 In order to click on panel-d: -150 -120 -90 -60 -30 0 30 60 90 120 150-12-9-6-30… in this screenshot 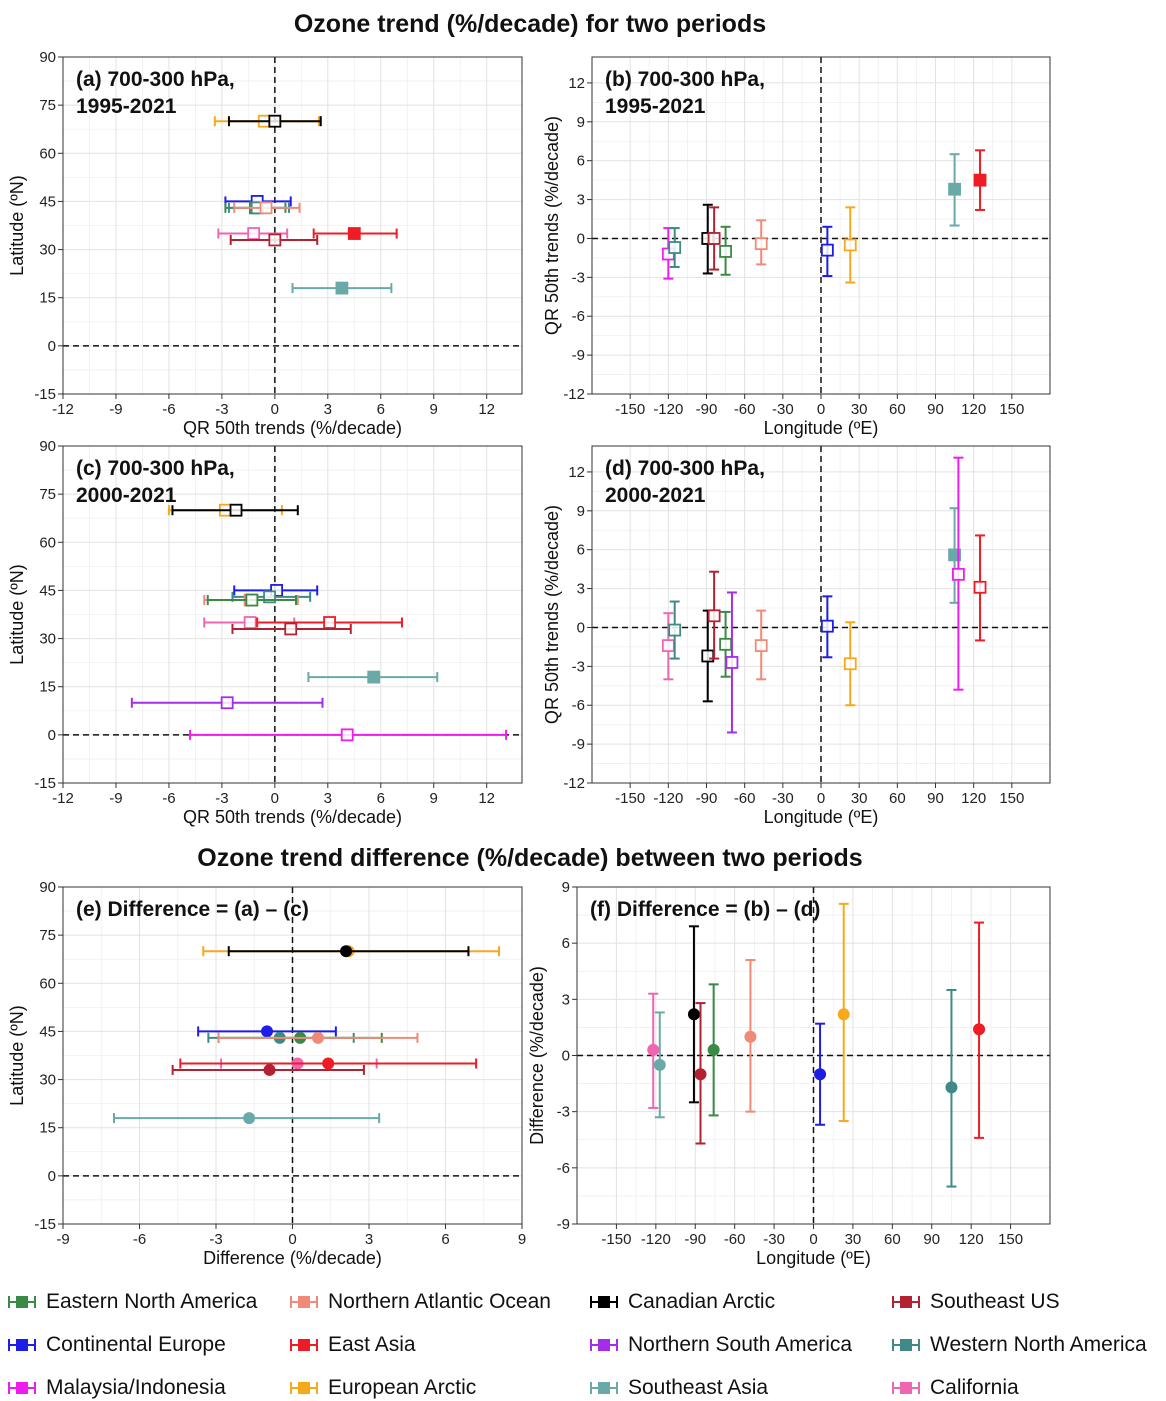, I will do `click(796, 636)`.